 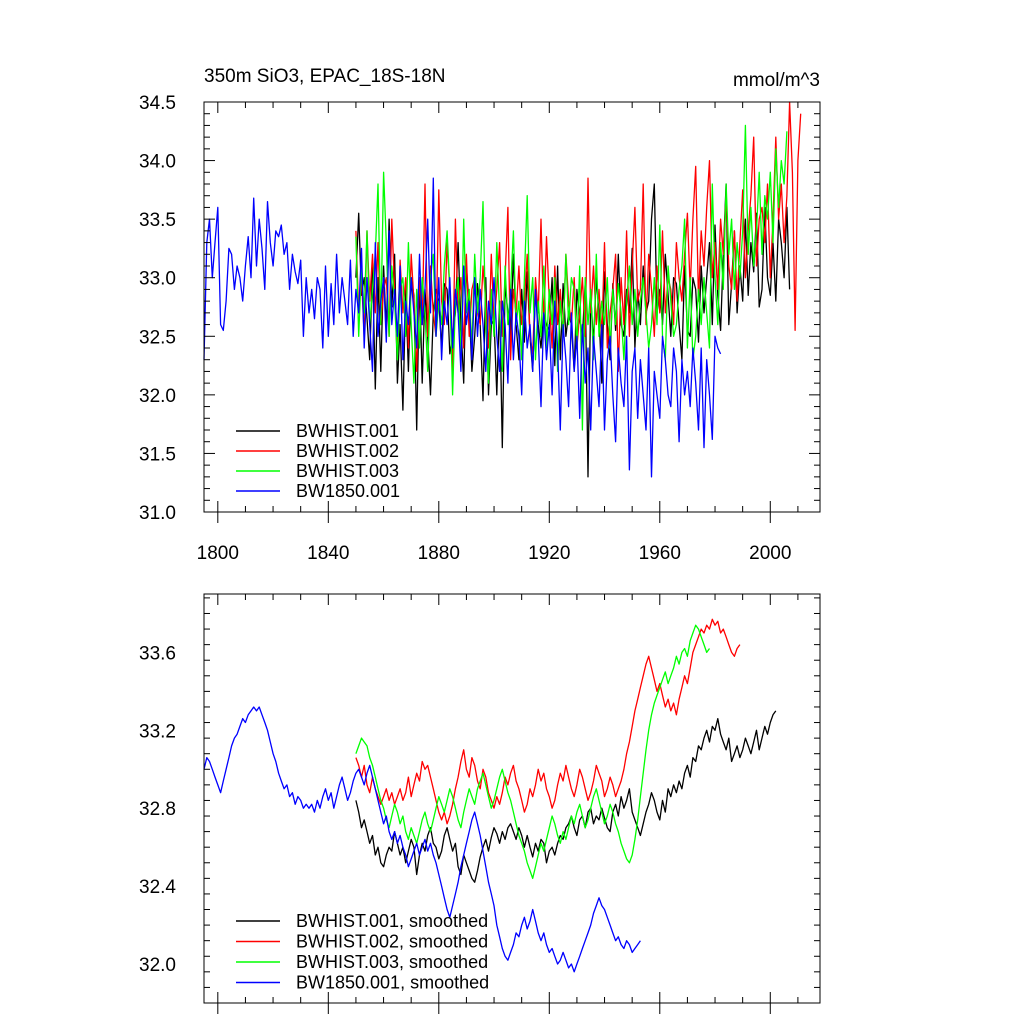 What do you see at coordinates (157, 454) in the screenshot?
I see `y-tick-label: 31.5` at bounding box center [157, 454].